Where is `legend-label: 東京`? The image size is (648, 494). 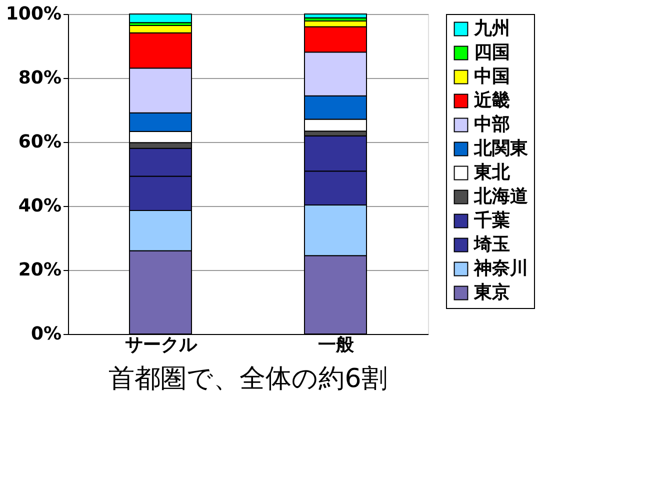
legend-label: 東京 is located at coordinates (491, 292).